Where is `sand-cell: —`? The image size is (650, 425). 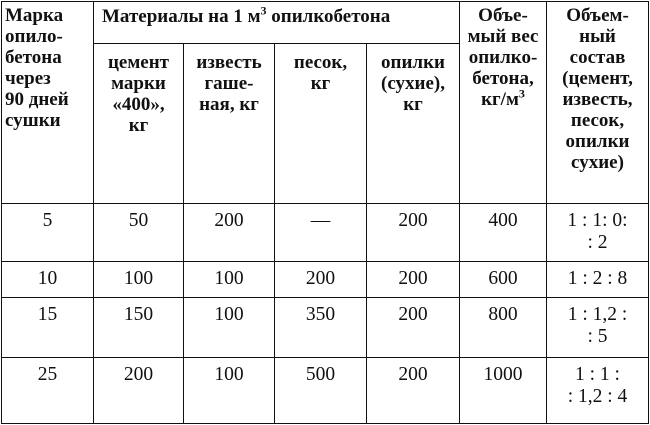
sand-cell: — is located at coordinates (320, 232).